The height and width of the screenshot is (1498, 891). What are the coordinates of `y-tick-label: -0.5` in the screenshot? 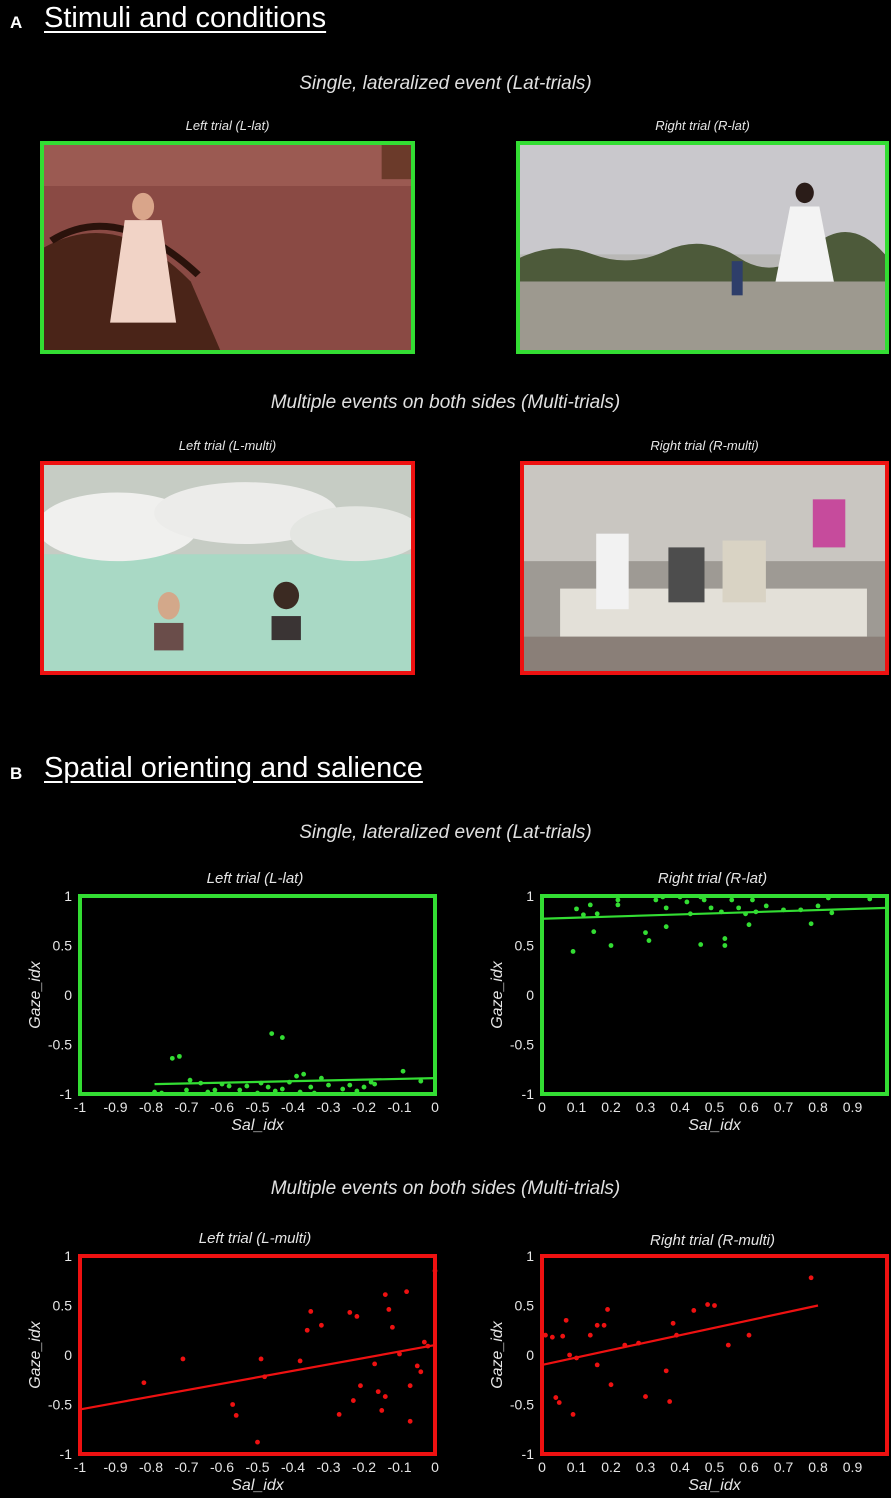 It's located at (522, 1045).